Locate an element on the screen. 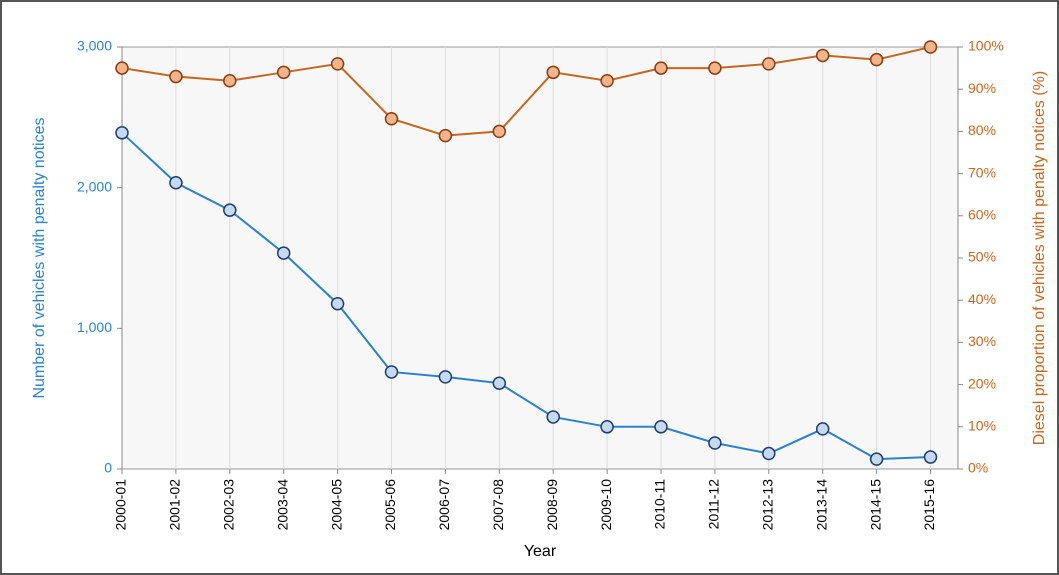  x-tick-label: 2002-03 is located at coordinates (229, 505).